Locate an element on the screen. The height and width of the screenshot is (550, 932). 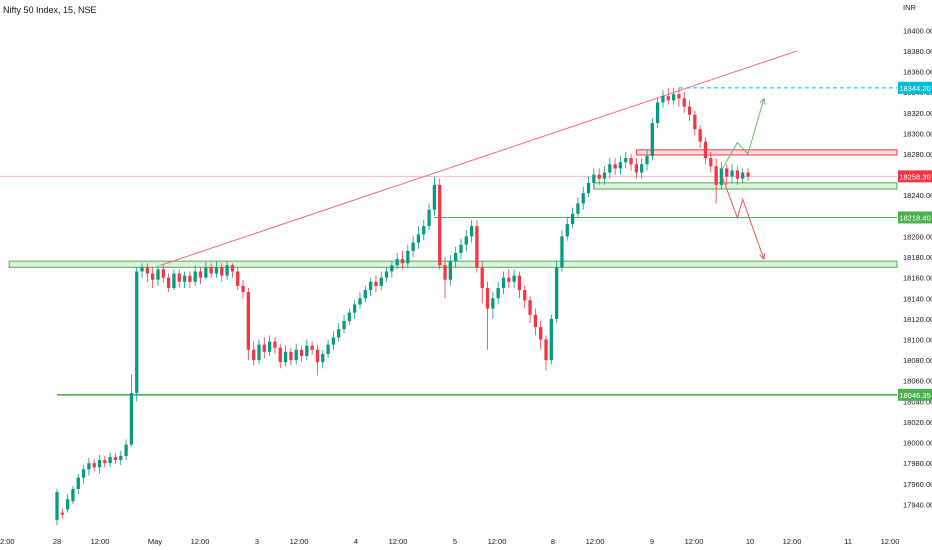
chart-title: Nifty 50 Index, 15, NSE is located at coordinates (50, 10).